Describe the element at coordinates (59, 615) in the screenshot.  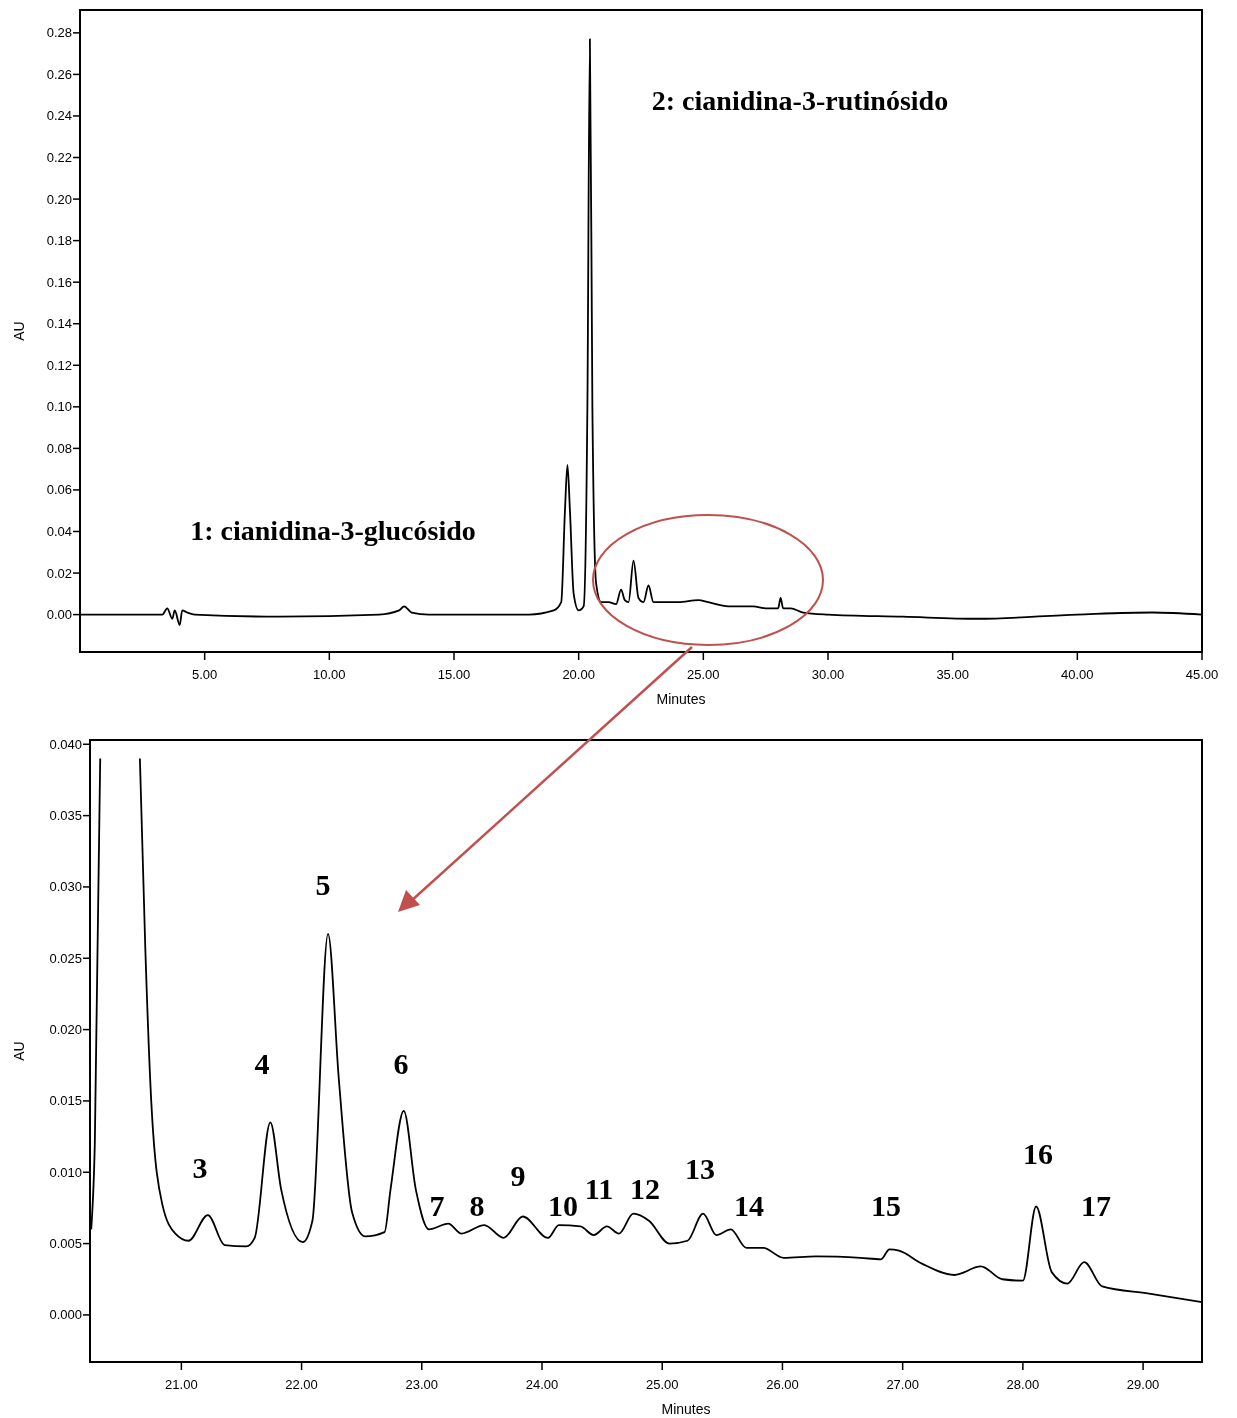
I see `y-tick-label: 0.00` at that location.